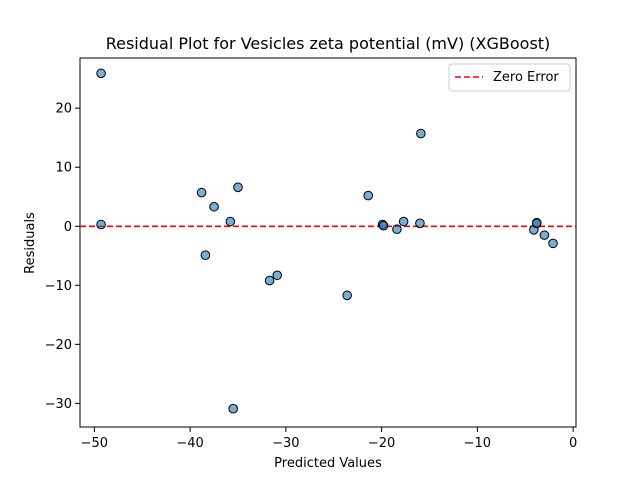 The image size is (640, 480). What do you see at coordinates (477, 443) in the screenshot?
I see `x-tick-label: −10` at bounding box center [477, 443].